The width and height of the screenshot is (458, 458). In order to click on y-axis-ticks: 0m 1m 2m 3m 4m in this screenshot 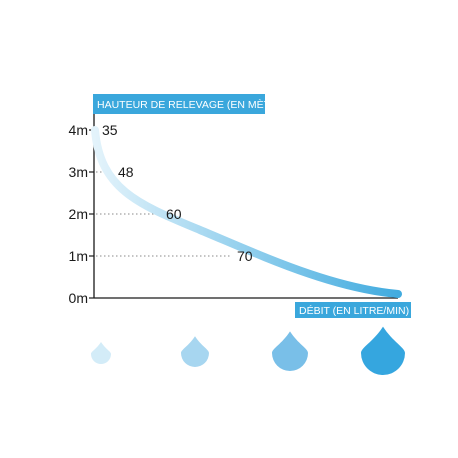, I will do `click(81, 214)`.